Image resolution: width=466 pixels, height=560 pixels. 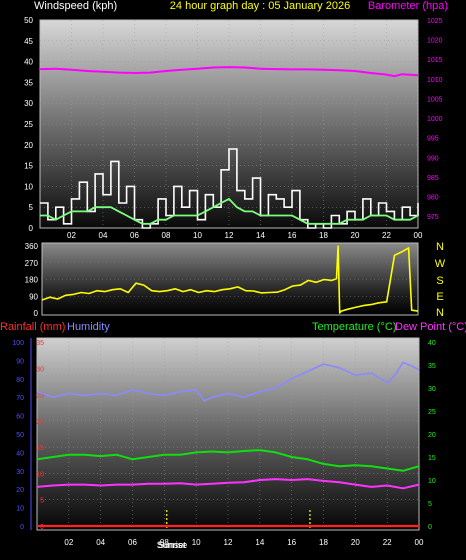 I want to click on compass-label: S, so click(x=439, y=281).